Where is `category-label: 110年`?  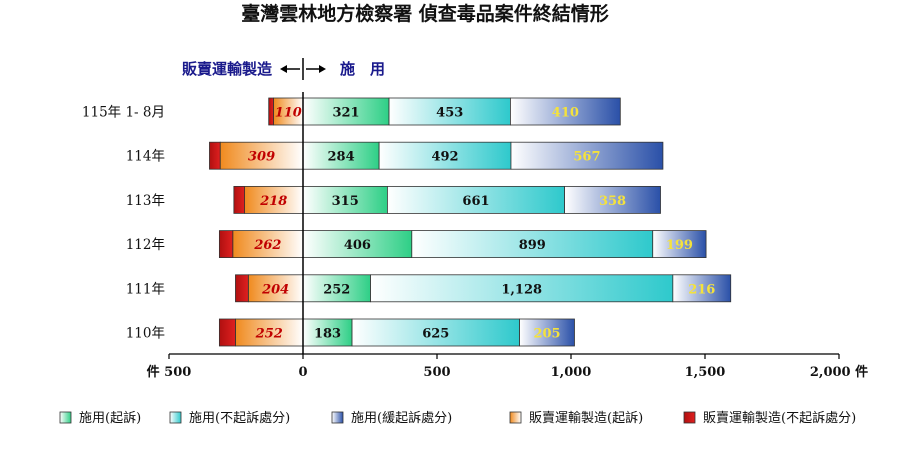
category-label: 110年 is located at coordinates (145, 334).